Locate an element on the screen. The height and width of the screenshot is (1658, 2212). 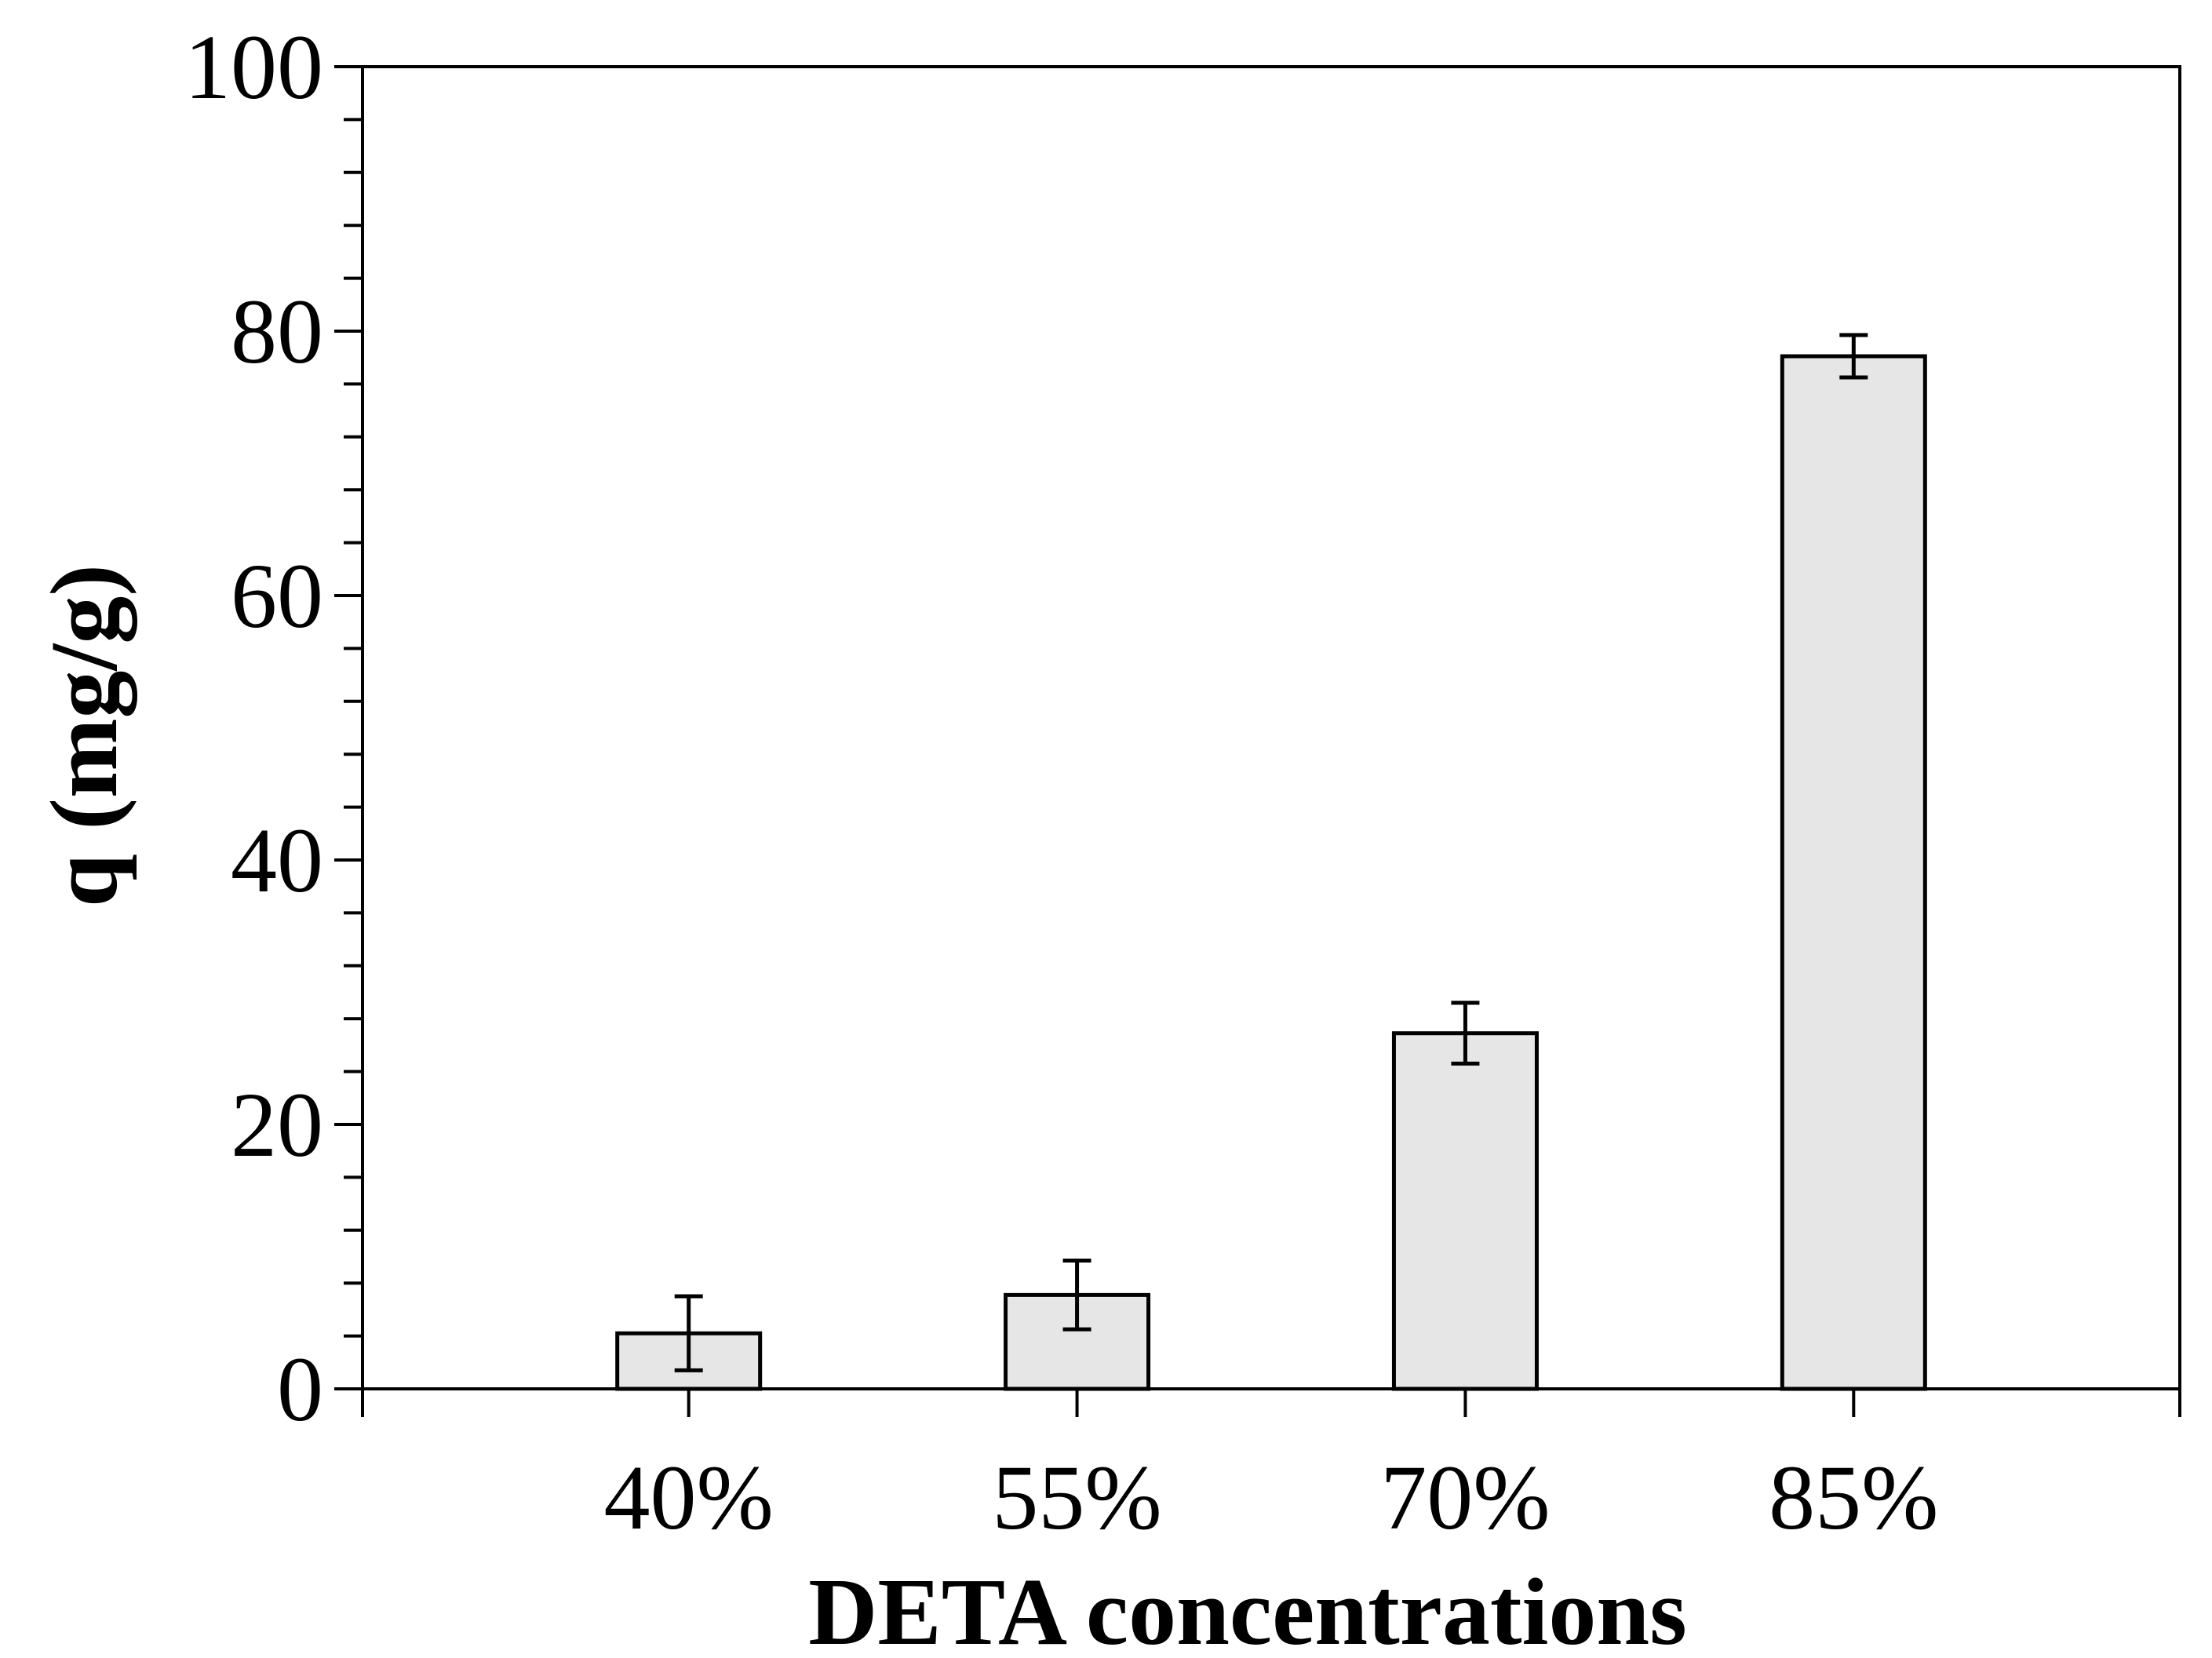
x-tick-label: 55% is located at coordinates (1076, 1498).